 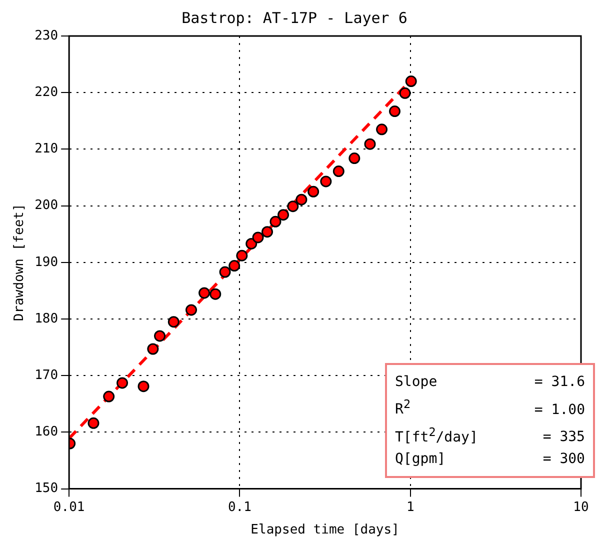 What do you see at coordinates (46, 149) in the screenshot?
I see `y-tick-label: 210` at bounding box center [46, 149].